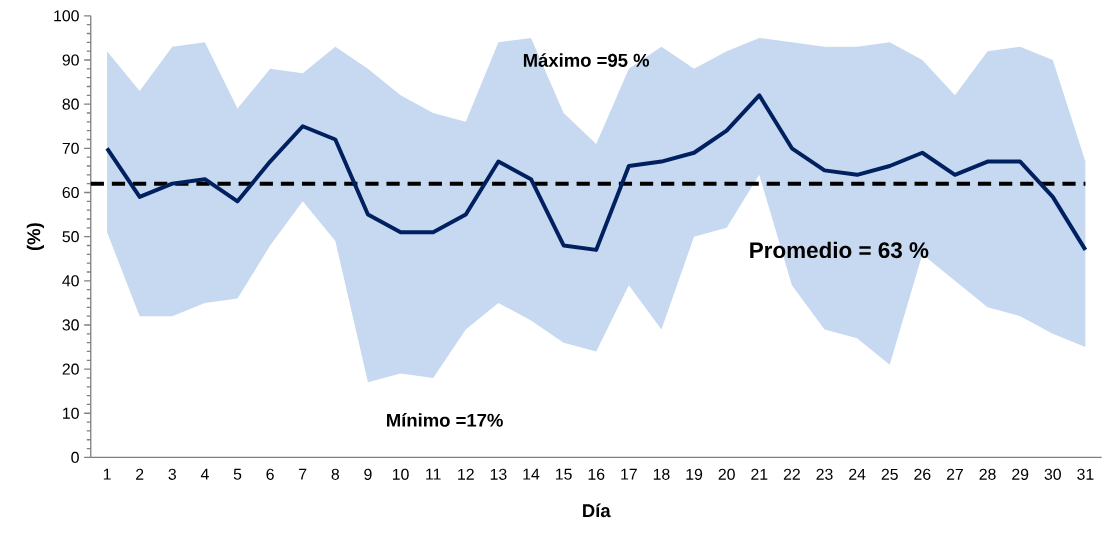 The height and width of the screenshot is (537, 1118). I want to click on x-tick-label: 10, so click(400, 474).